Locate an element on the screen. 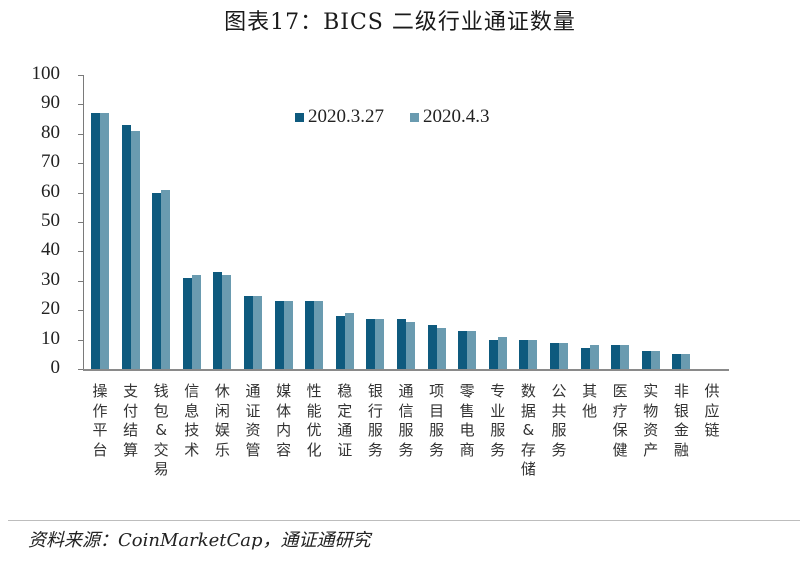  x-tick-label: 非 银 金 融 is located at coordinates (681, 420).